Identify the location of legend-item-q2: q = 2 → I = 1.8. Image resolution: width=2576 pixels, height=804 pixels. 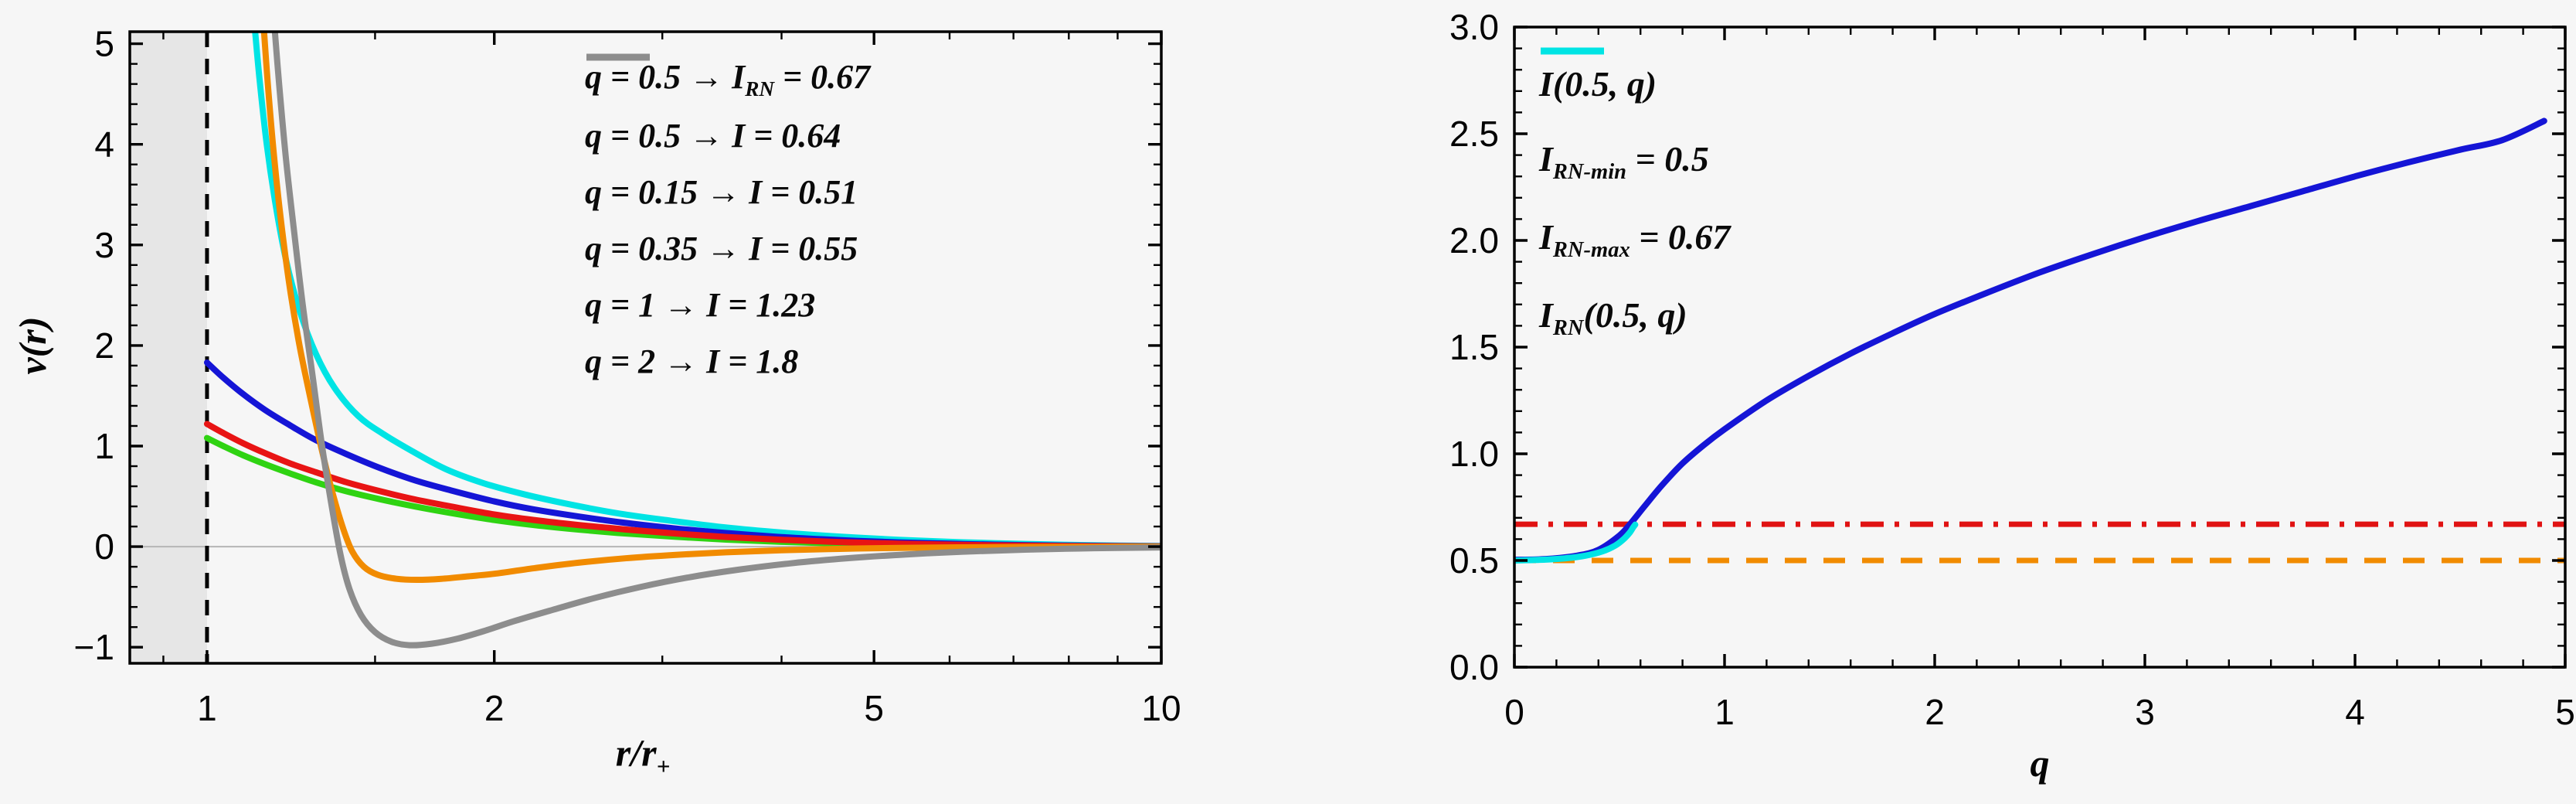
(727, 222).